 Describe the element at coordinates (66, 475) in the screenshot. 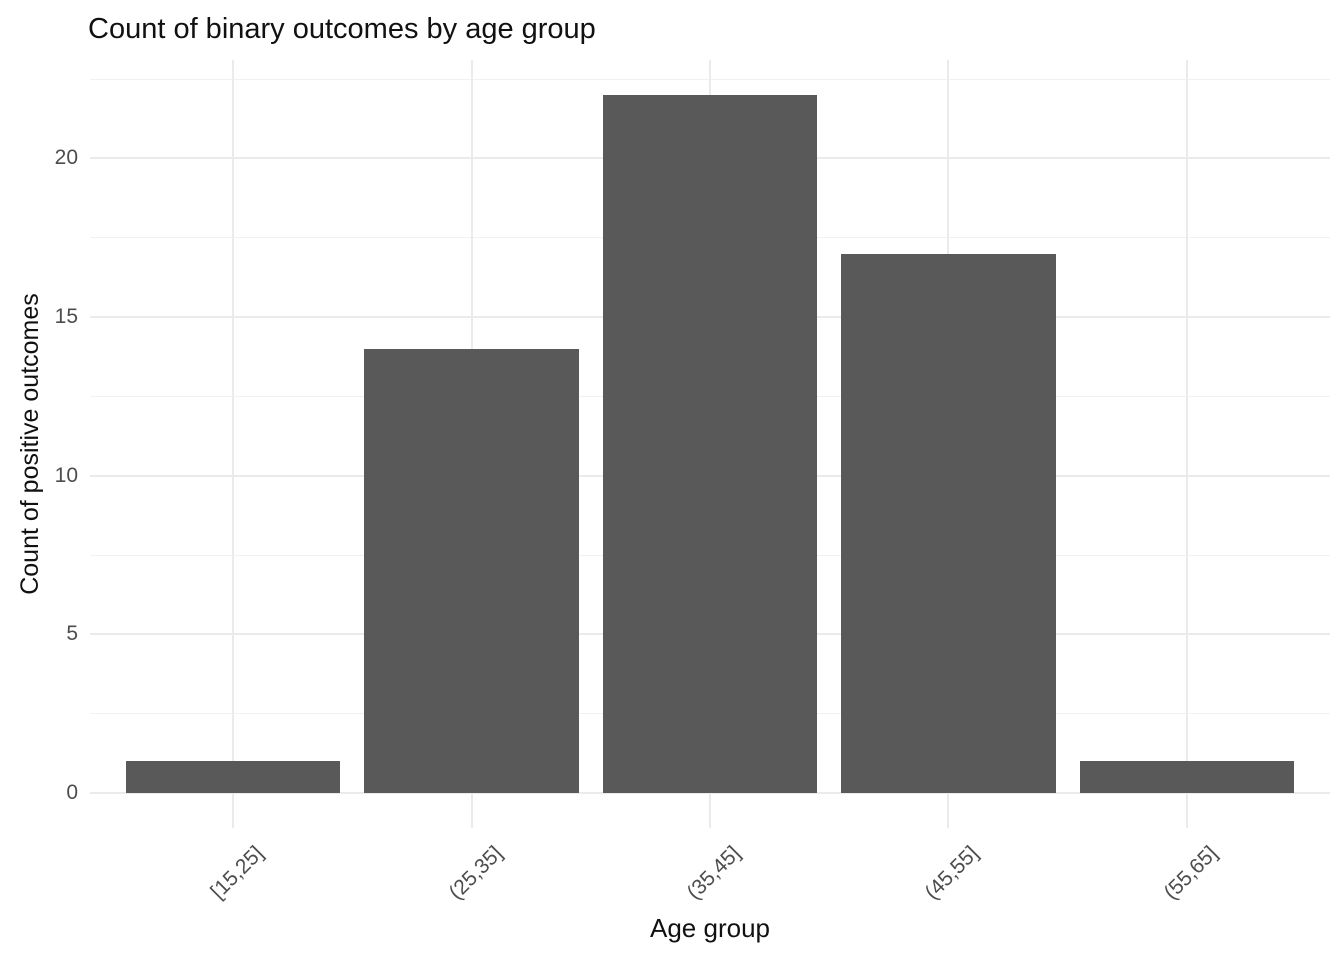

I see `y-tick-label: 10` at that location.